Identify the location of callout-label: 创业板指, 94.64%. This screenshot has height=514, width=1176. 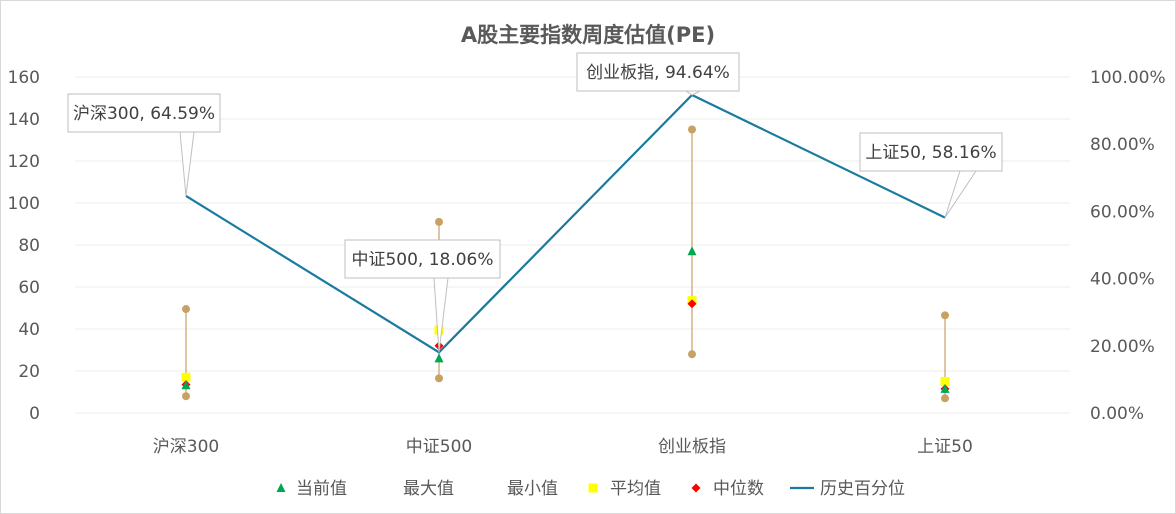
(658, 73).